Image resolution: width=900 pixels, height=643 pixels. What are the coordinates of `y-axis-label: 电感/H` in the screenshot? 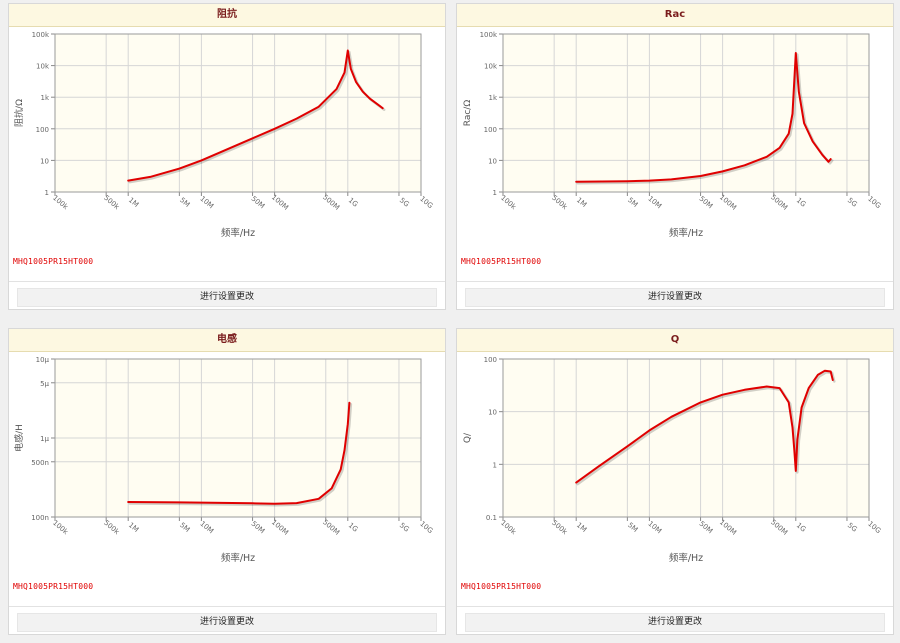 It's located at (19, 438).